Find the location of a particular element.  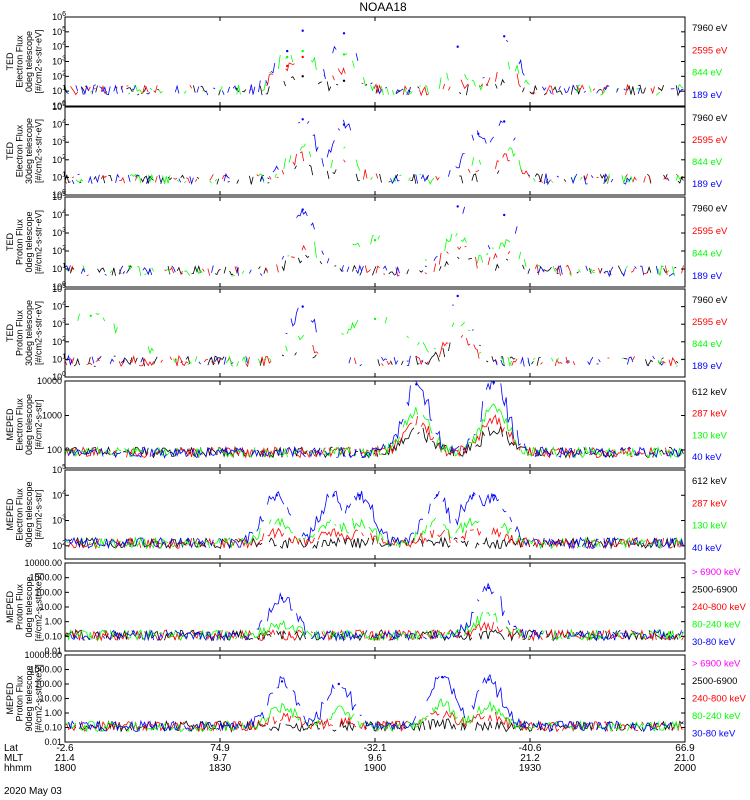

y-tick-exponent: 0 is located at coordinates (64, 192).